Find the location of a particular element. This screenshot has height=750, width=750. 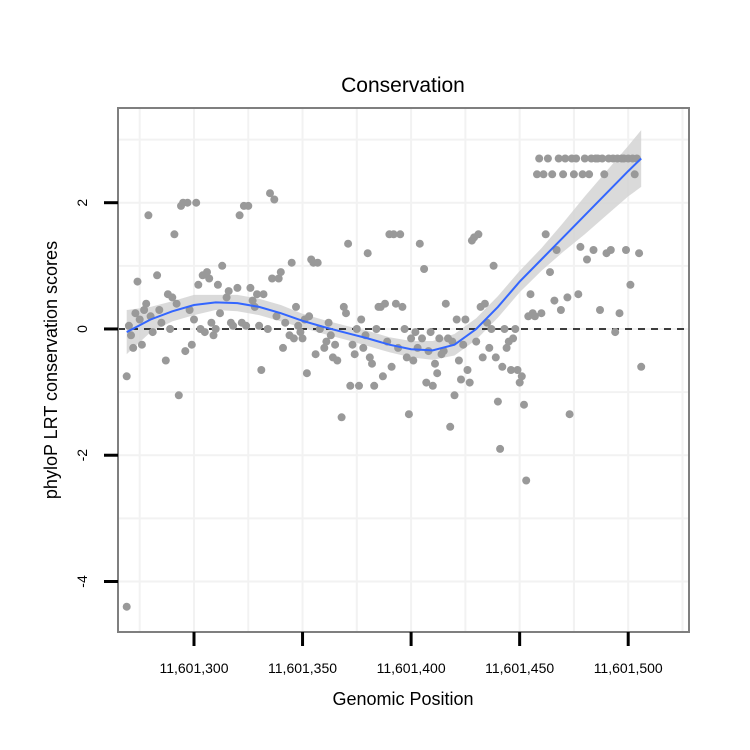

x-axis-title: Genomic Position is located at coordinates (402, 699).